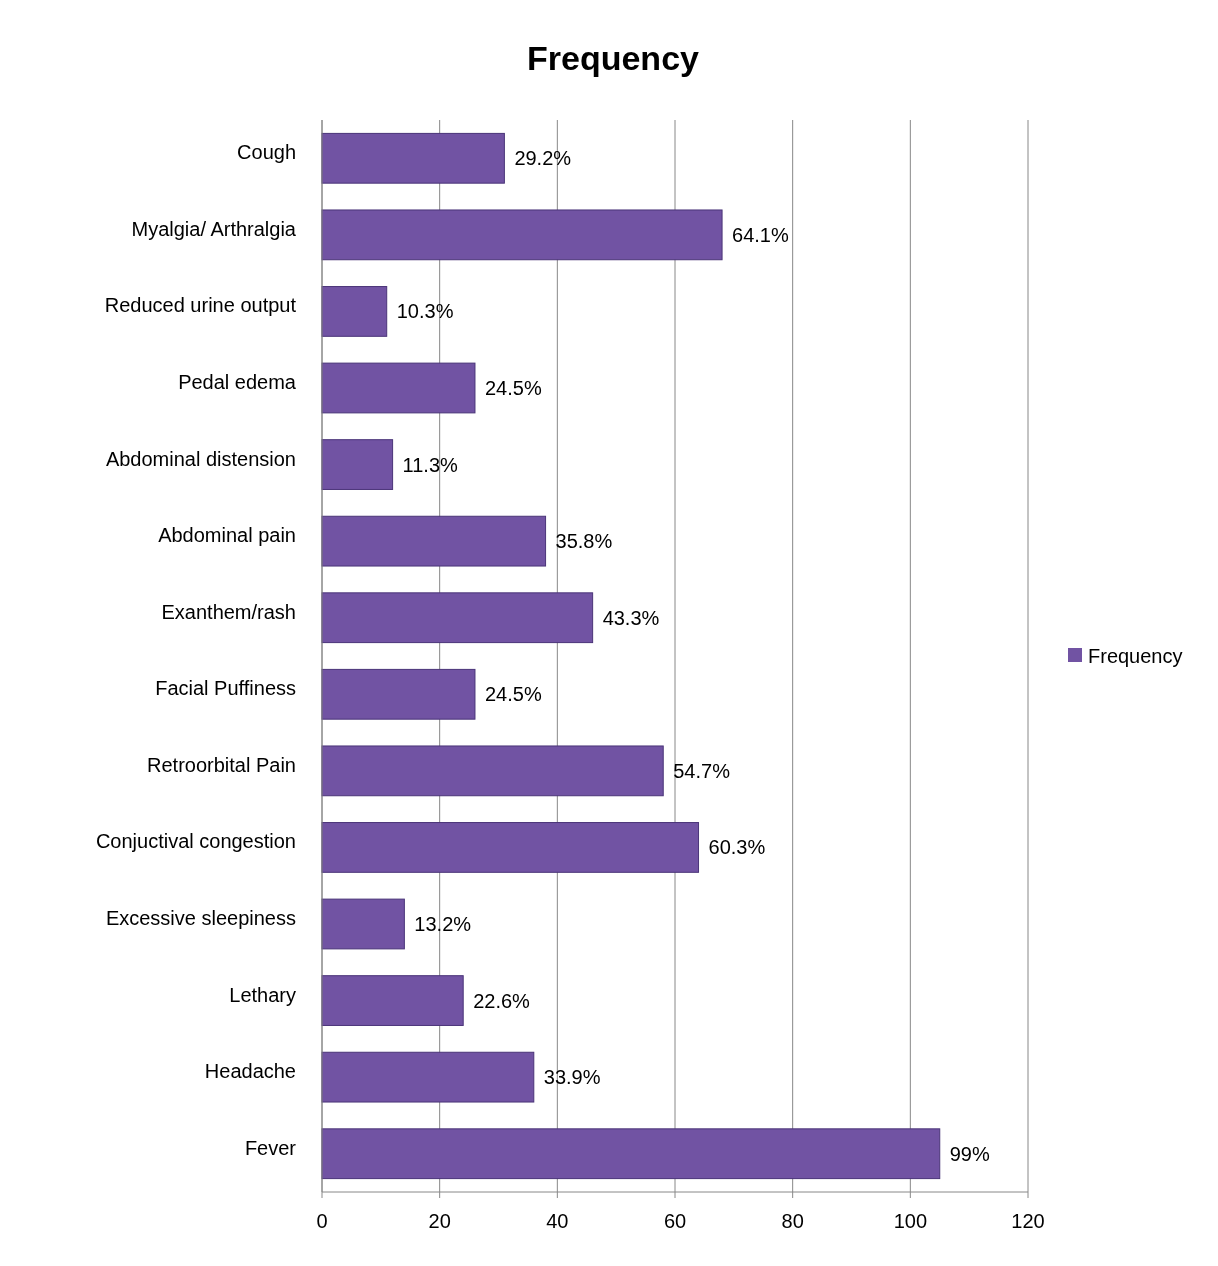  Describe the element at coordinates (737, 847) in the screenshot. I see `annotation: 60.3%` at that location.